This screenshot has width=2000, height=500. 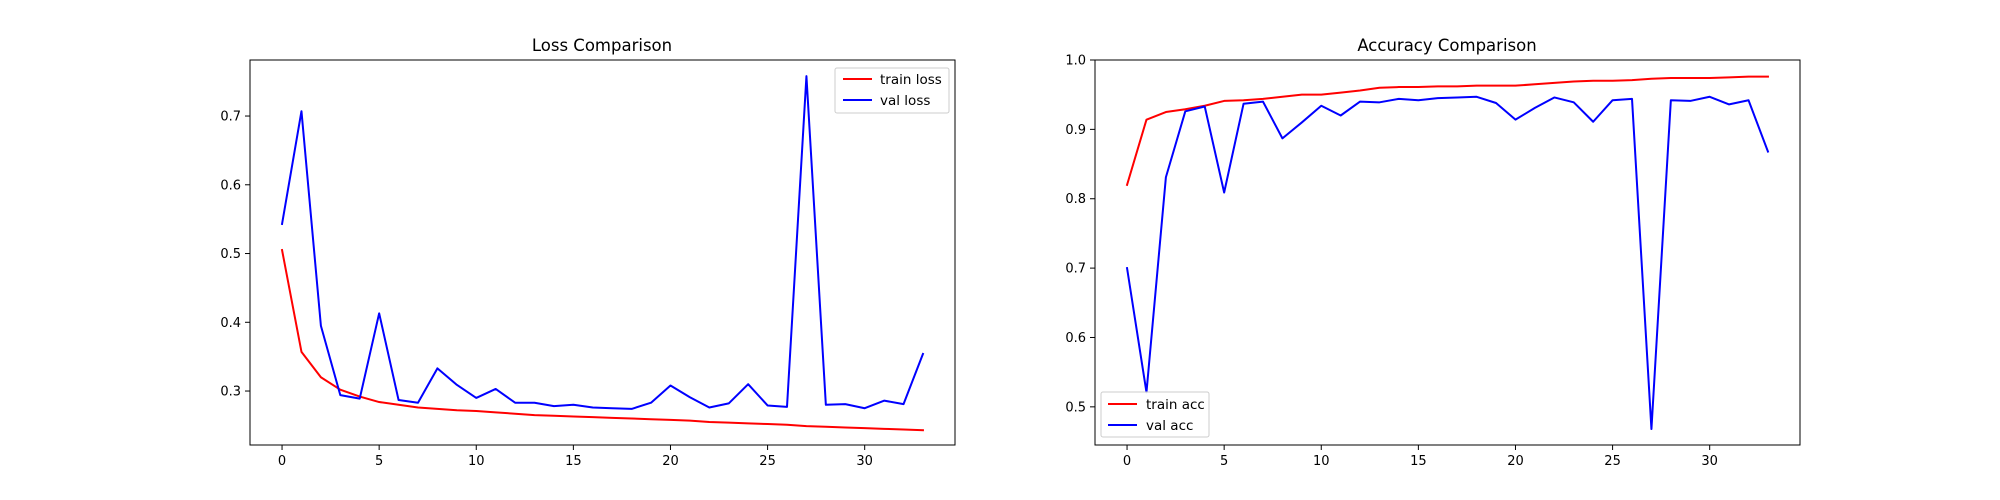 What do you see at coordinates (230, 392) in the screenshot?
I see `y-tick-label: 0.3` at bounding box center [230, 392].